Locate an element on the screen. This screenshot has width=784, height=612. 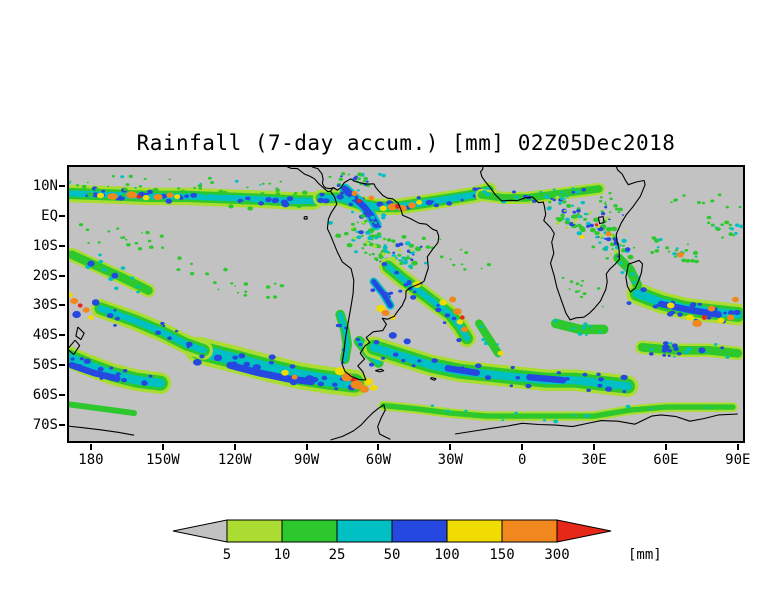
x-tick-label: 30W is located at coordinates (450, 460).